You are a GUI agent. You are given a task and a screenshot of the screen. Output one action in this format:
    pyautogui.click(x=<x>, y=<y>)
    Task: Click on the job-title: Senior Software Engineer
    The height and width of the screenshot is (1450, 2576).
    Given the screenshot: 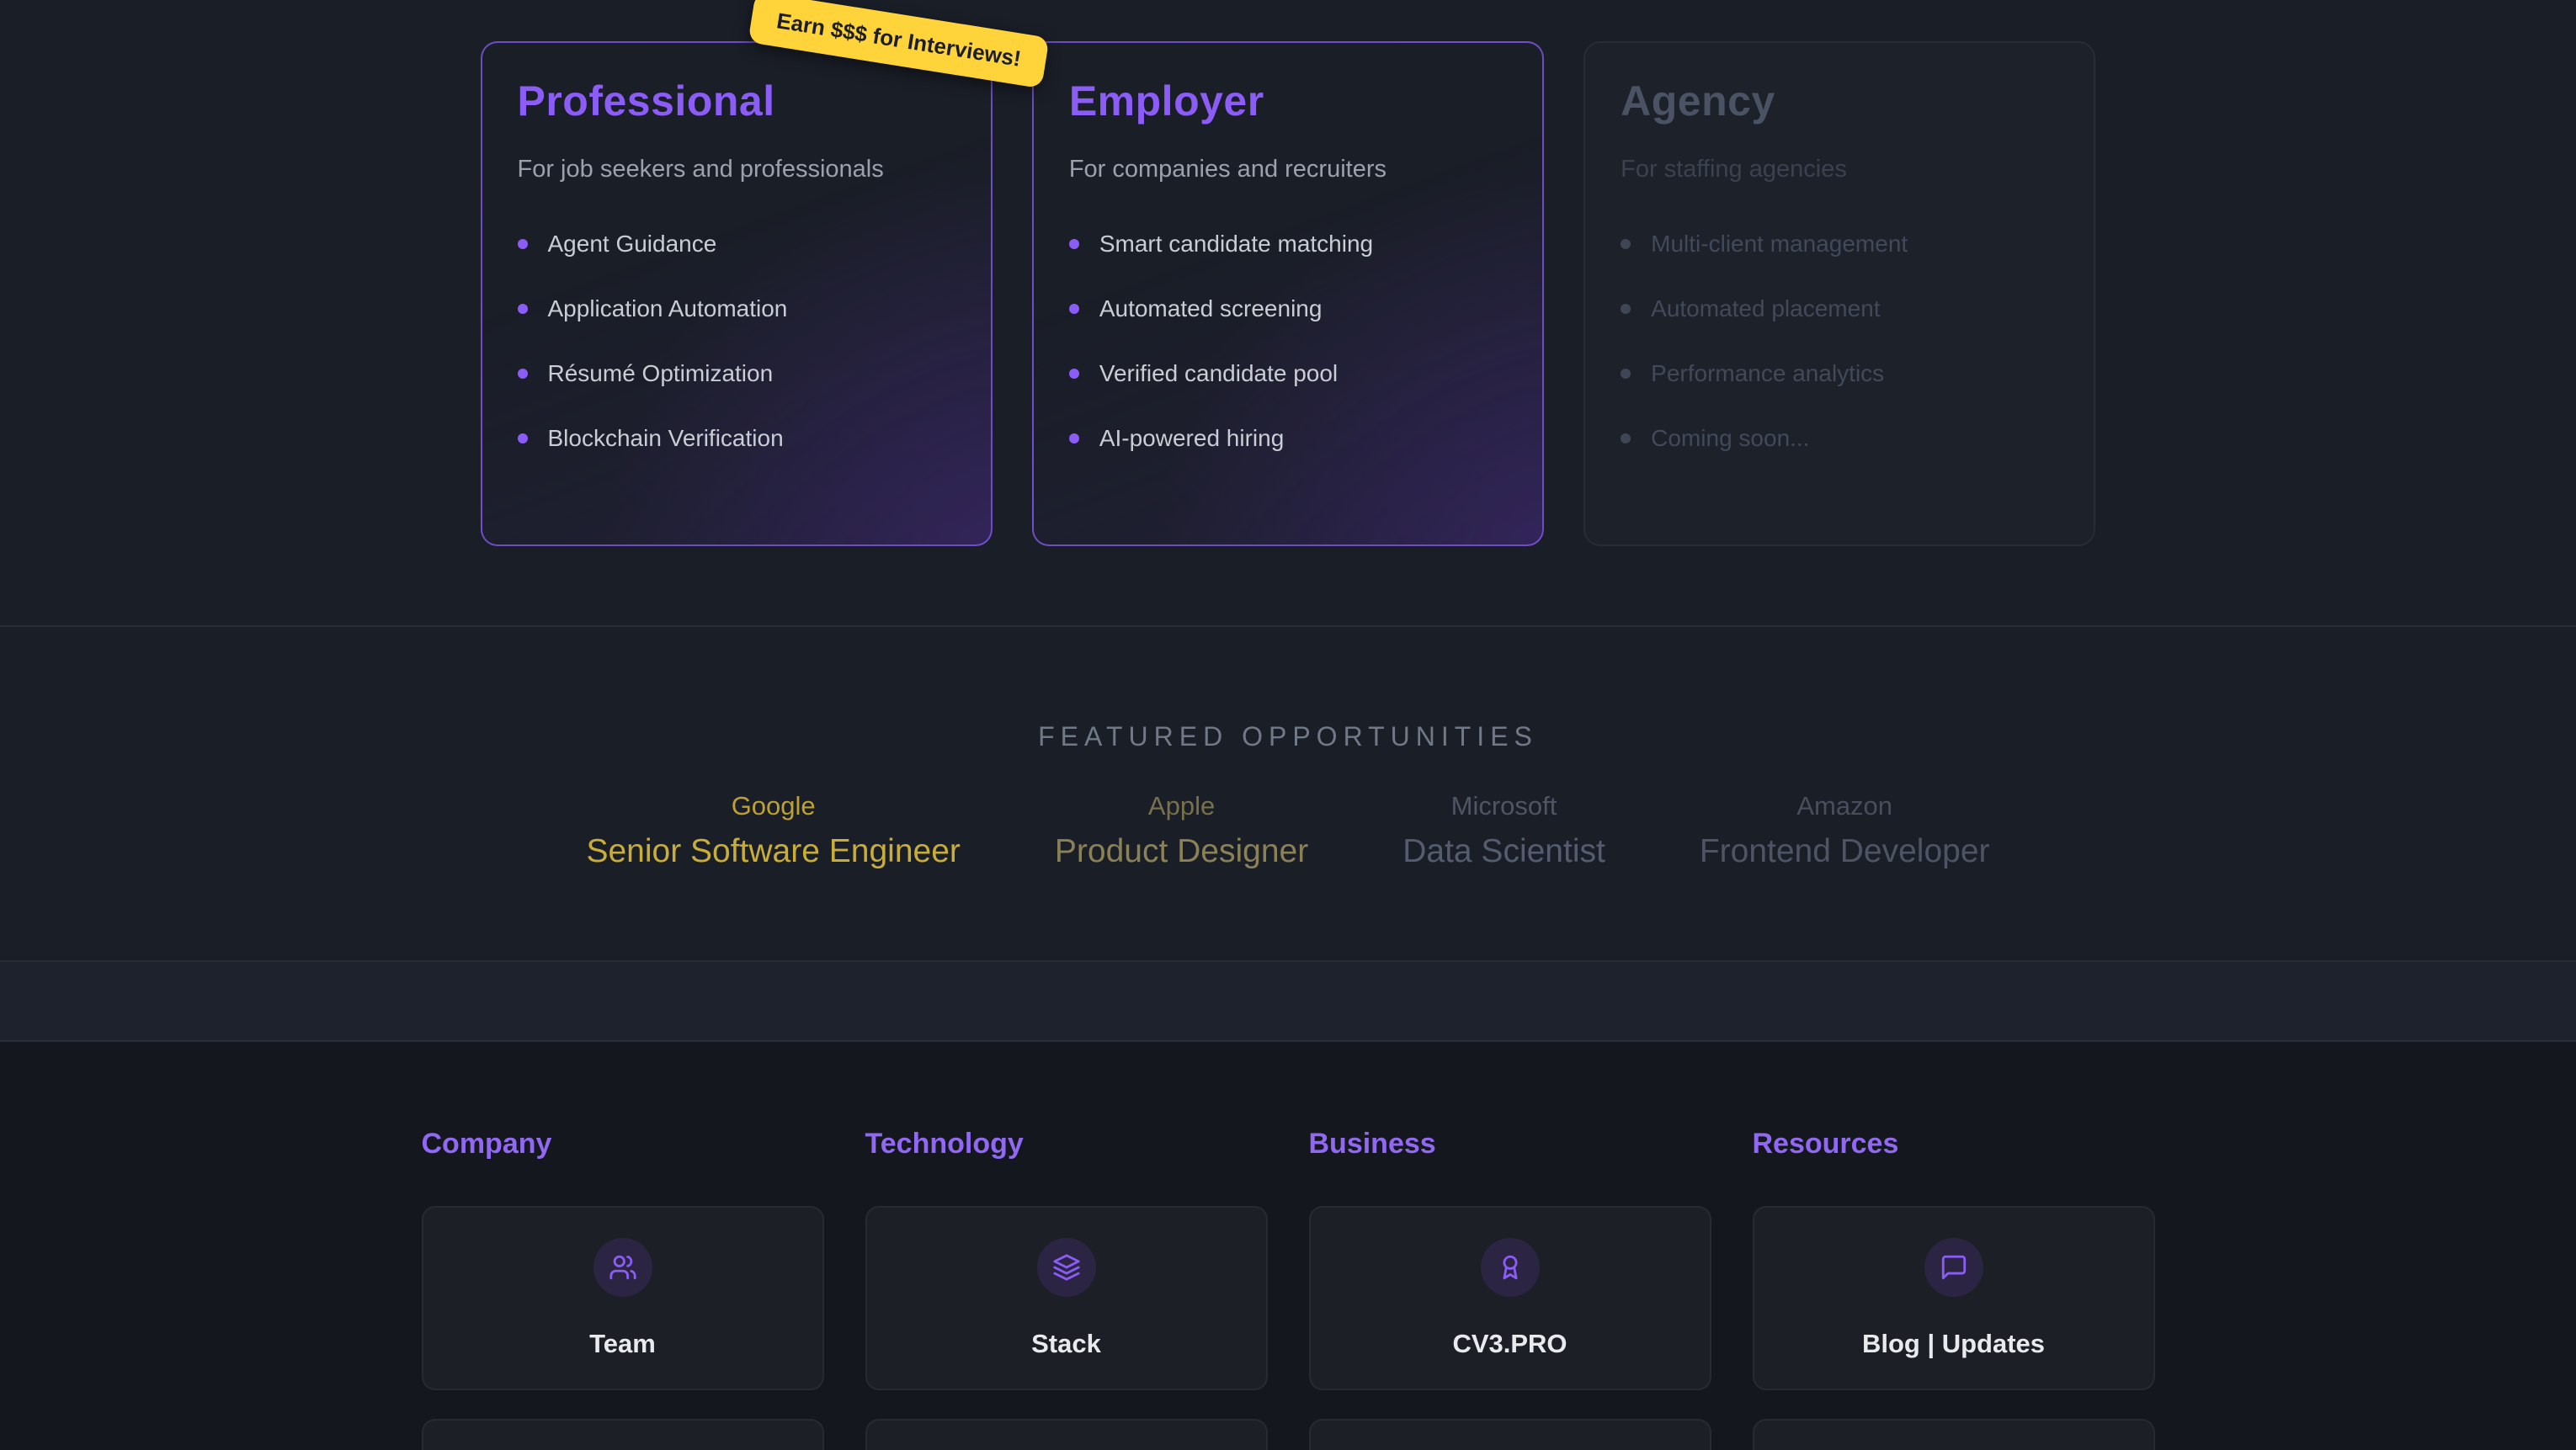 What is the action you would take?
    pyautogui.click(x=773, y=851)
    